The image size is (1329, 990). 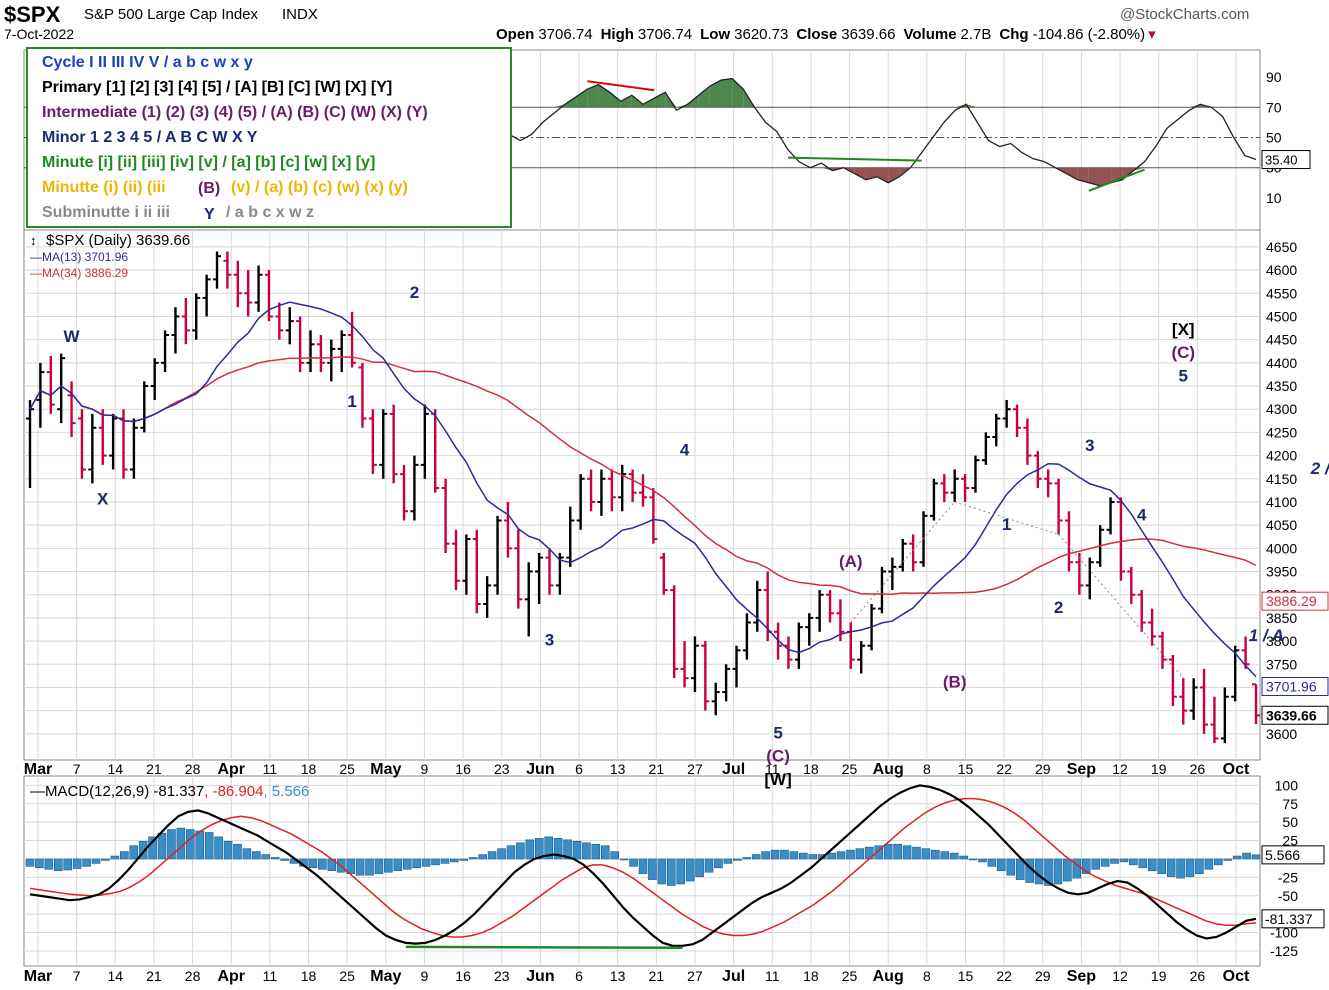 I want to click on price-legend-item: —MA(13) 3701.96, so click(x=79, y=257).